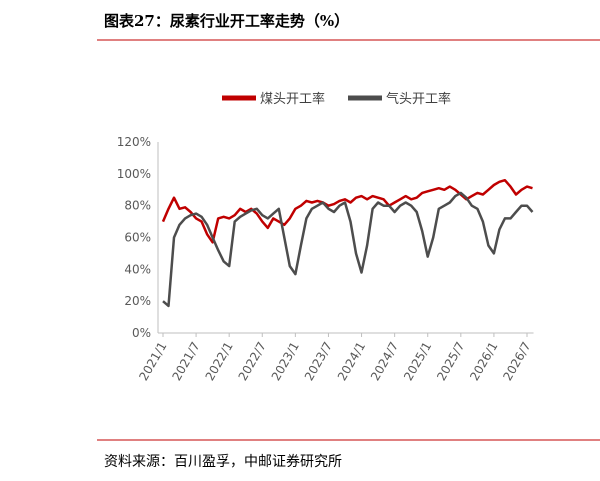 The height and width of the screenshot is (481, 600). I want to click on x-tick-label: 2023/1, so click(285, 362).